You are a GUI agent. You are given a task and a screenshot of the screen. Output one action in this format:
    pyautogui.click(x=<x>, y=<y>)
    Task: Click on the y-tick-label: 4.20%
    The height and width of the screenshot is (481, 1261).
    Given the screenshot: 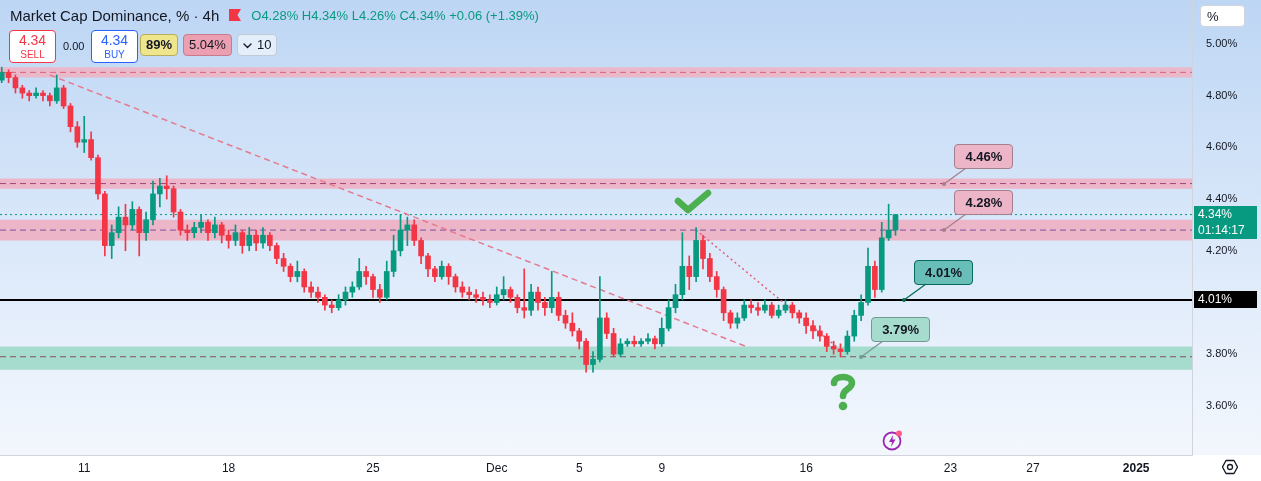 What is the action you would take?
    pyautogui.click(x=1222, y=249)
    